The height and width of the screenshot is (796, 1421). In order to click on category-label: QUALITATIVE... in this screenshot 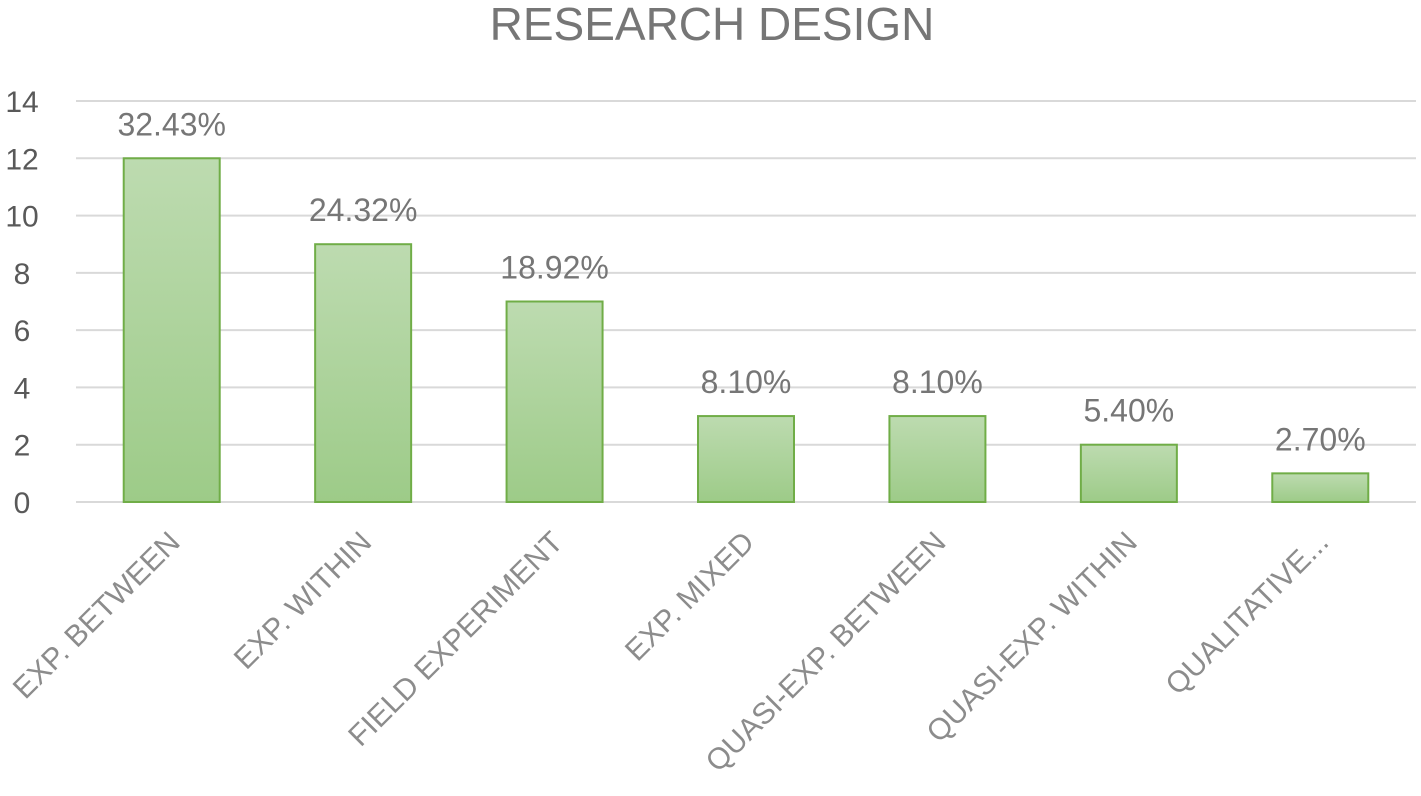, I will do `click(1247, 614)`.